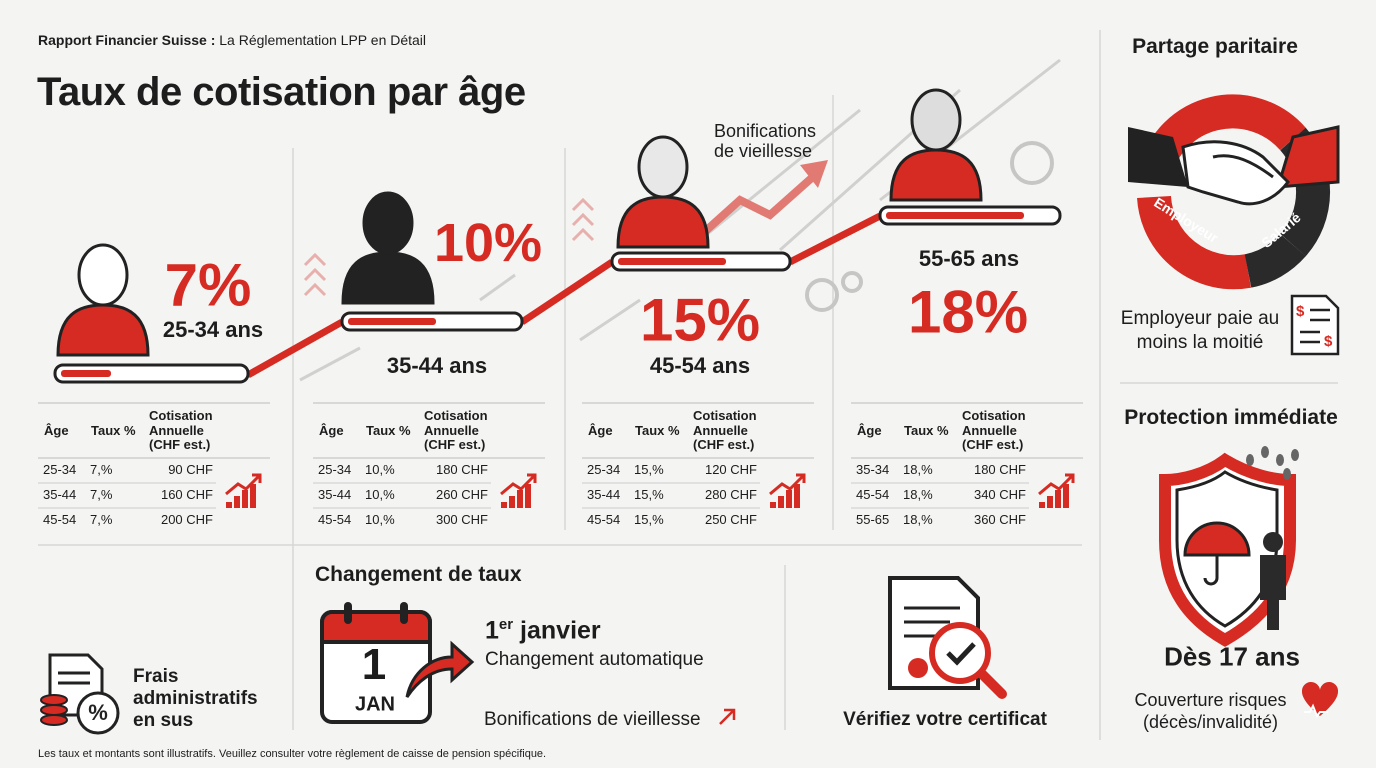  I want to click on table-cell: 25-34, so click(335, 469).